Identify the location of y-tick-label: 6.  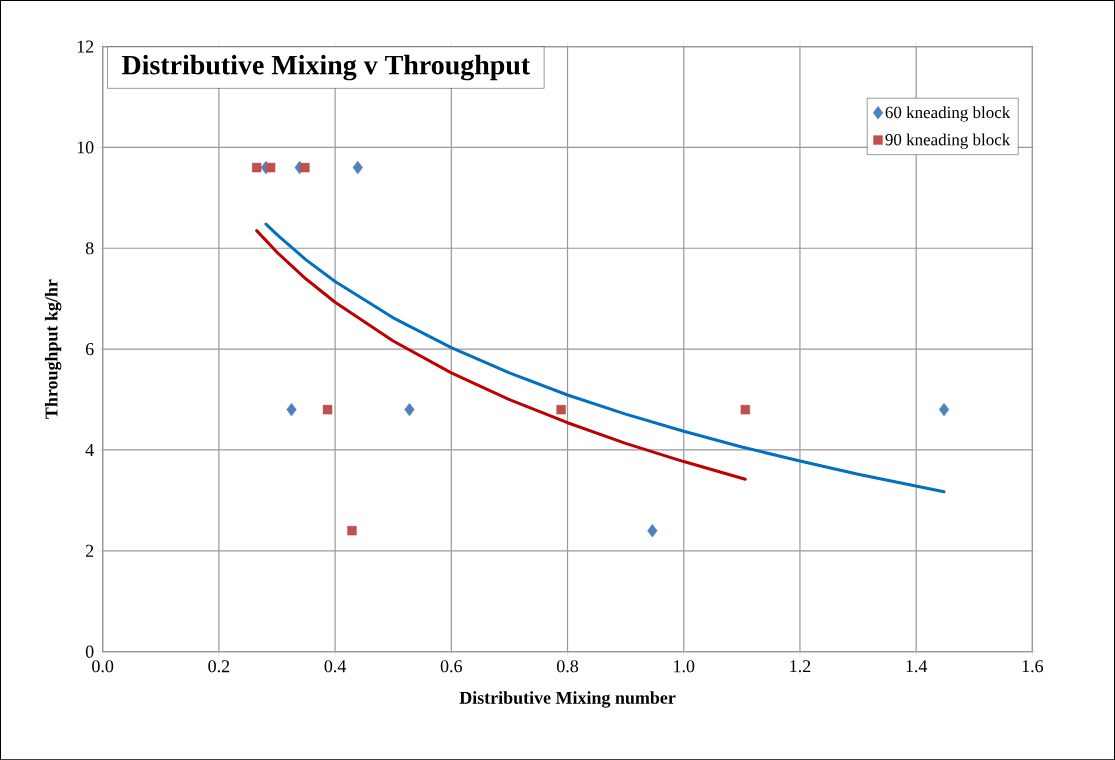
(89, 348).